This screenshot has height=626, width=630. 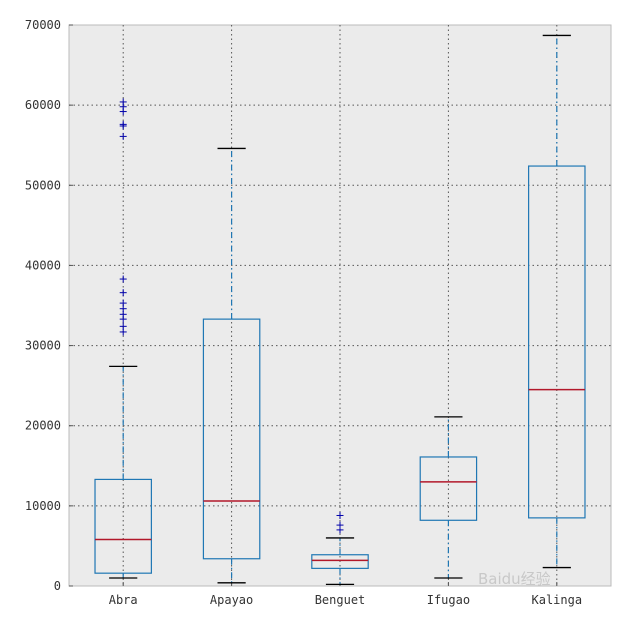 I want to click on x-tick-label: Ifugao, so click(x=448, y=600).